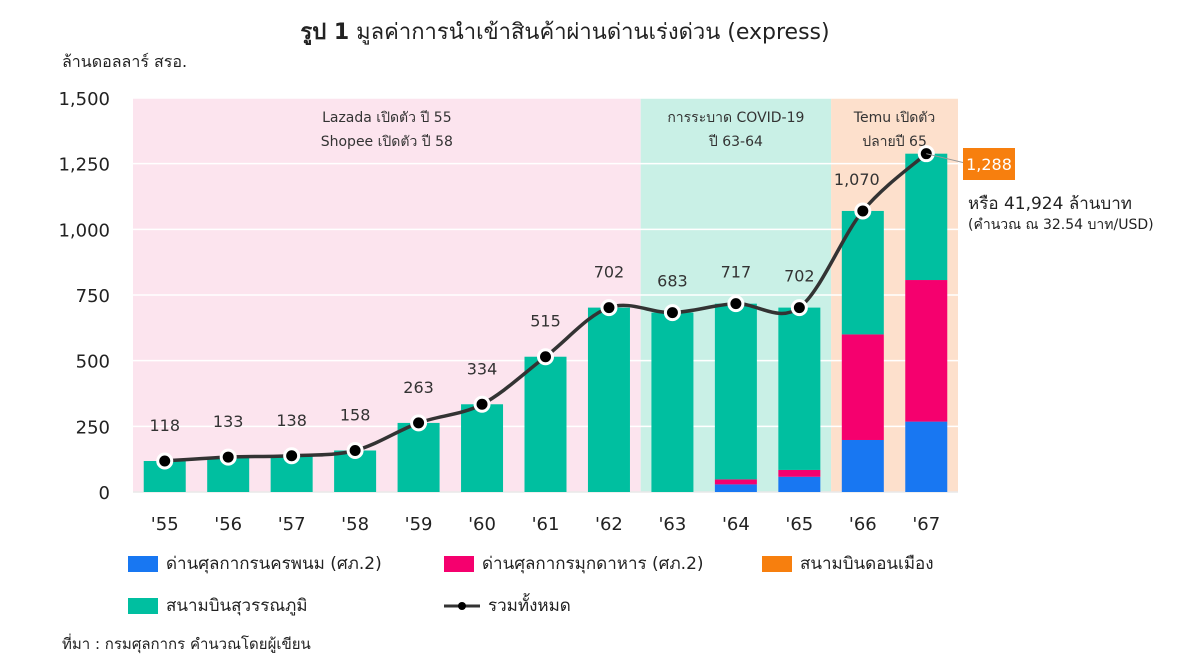 This screenshot has width=1200, height=666. Describe the element at coordinates (291, 420) in the screenshot. I see `data-label: 138` at that location.